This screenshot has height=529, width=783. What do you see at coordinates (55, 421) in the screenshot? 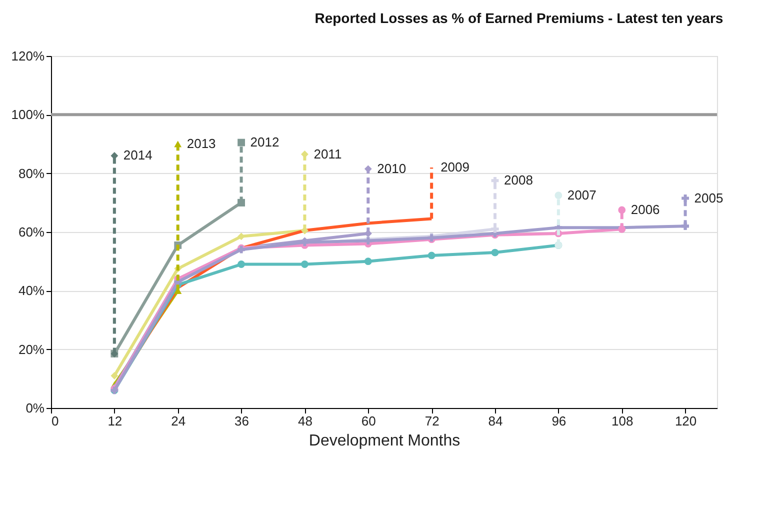
I see `x-tick-label: 0` at bounding box center [55, 421].